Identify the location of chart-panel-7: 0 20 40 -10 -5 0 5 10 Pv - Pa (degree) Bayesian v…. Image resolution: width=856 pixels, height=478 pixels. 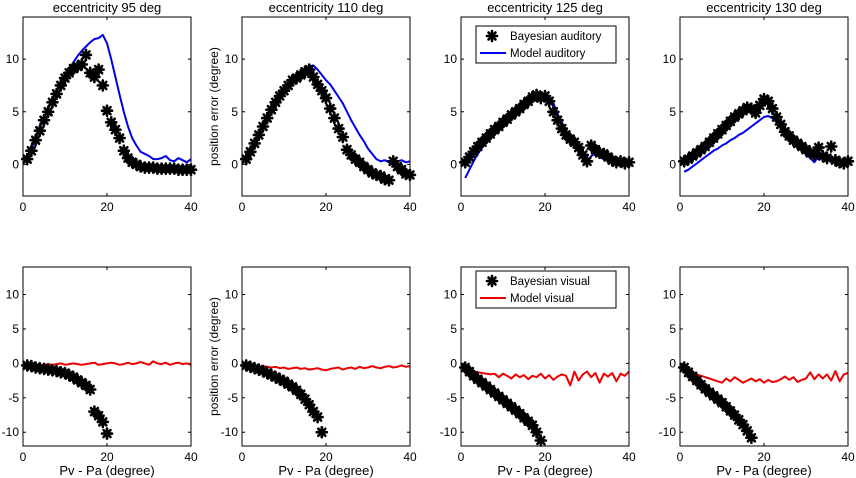
(538, 372).